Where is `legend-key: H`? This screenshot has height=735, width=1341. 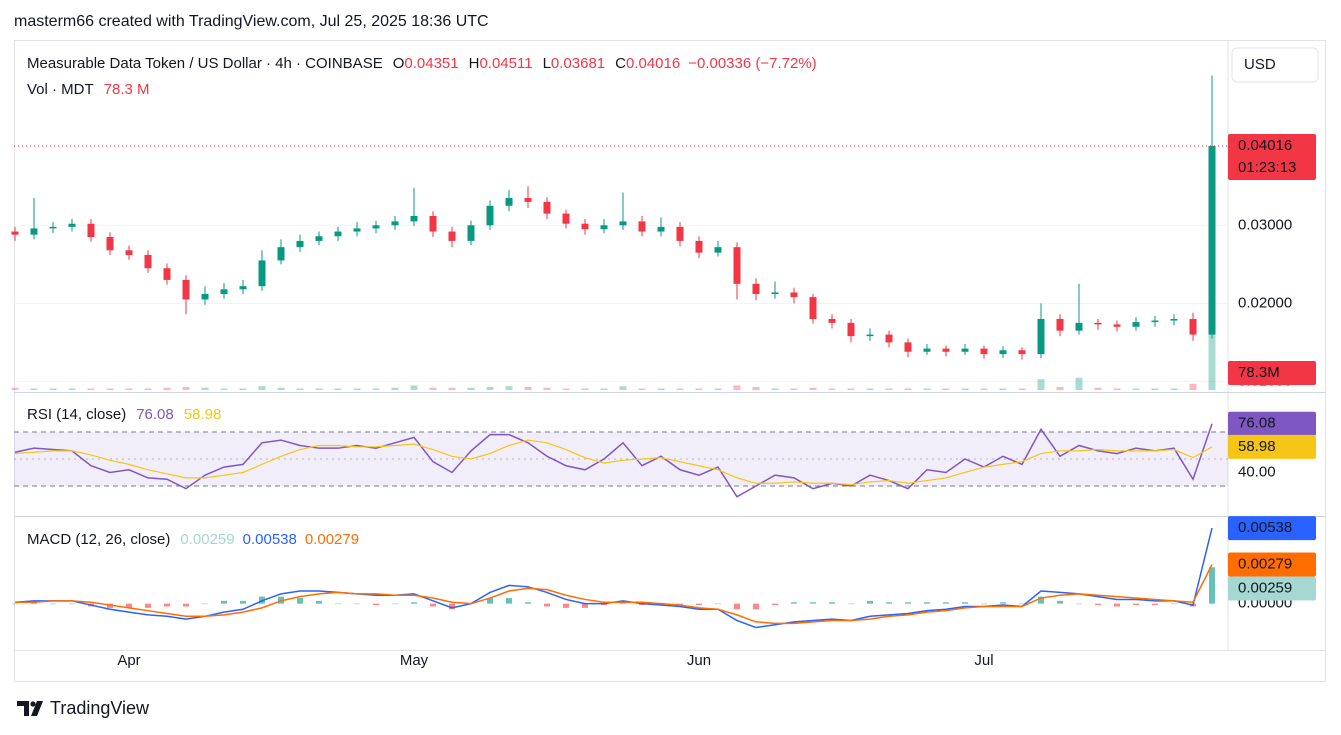 legend-key: H is located at coordinates (474, 63).